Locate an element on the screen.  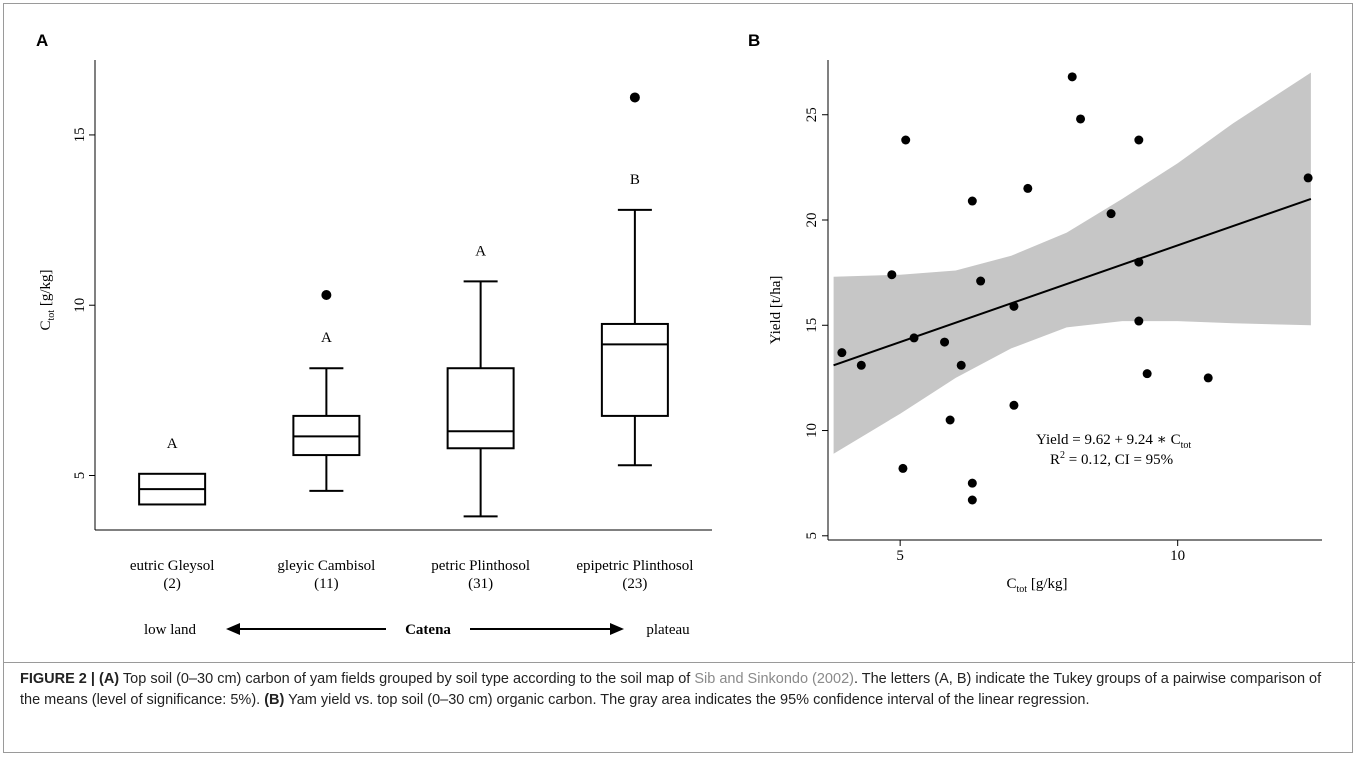
box-eutric-gleysol: A is located at coordinates (172, 471).